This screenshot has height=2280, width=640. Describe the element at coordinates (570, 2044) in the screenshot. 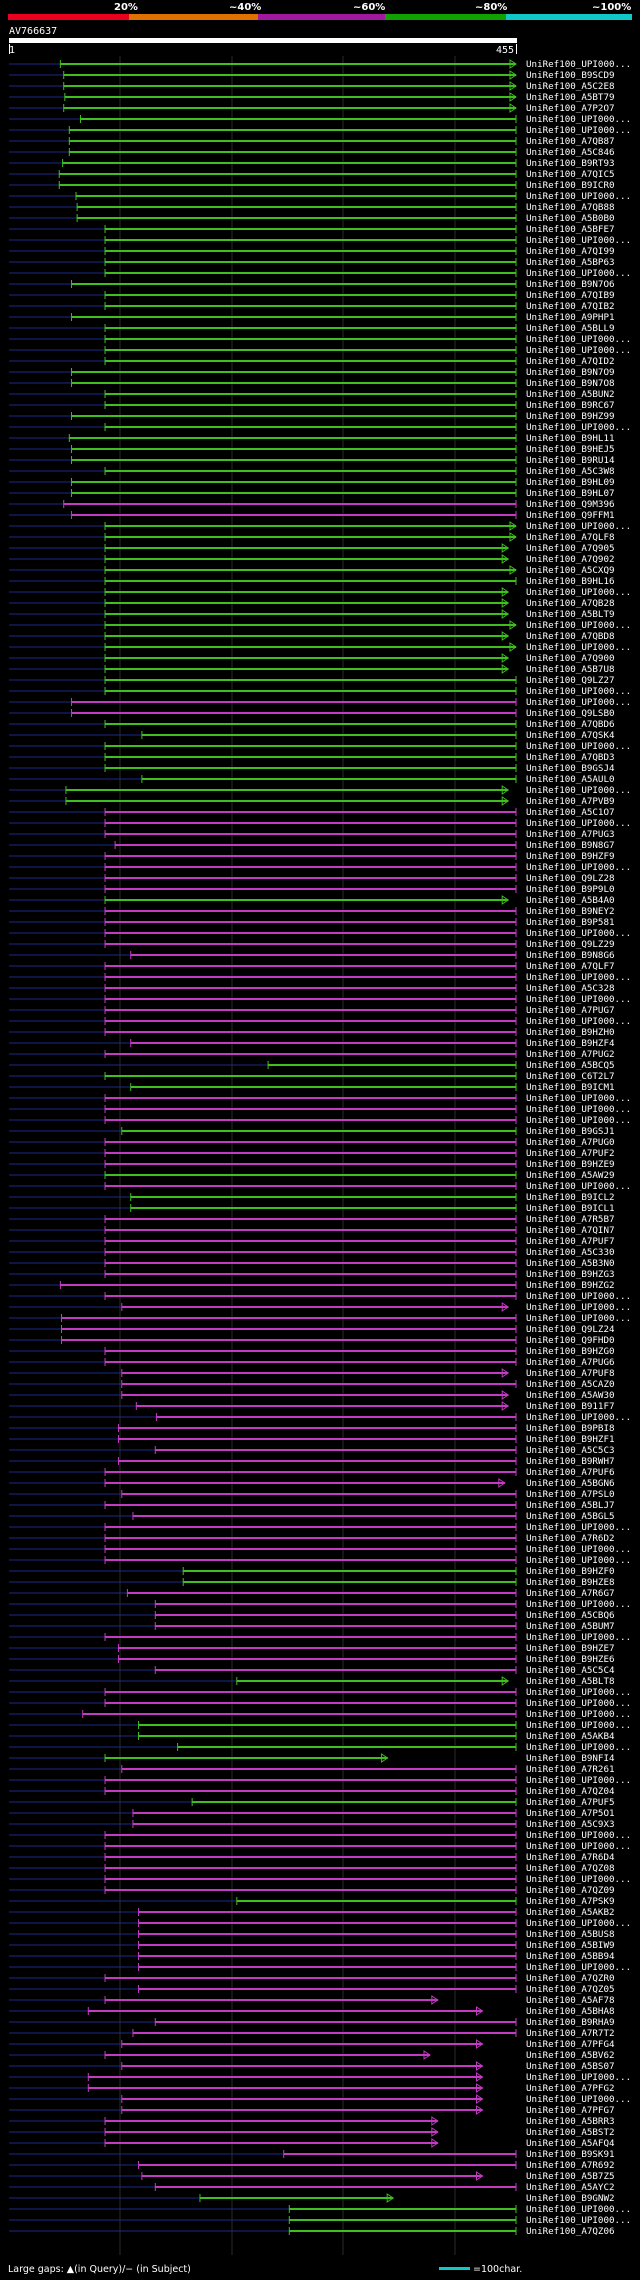

I see `hit-label: UniRef100_A7PFG4` at that location.